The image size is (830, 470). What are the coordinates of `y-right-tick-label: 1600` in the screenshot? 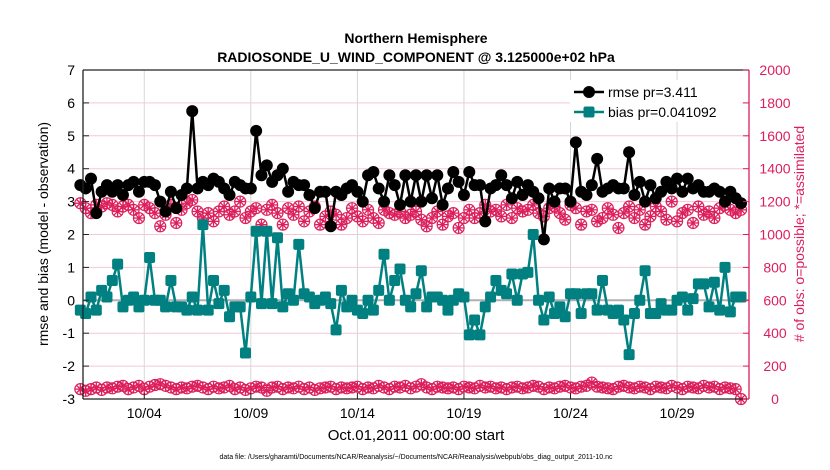 It's located at (774, 136).